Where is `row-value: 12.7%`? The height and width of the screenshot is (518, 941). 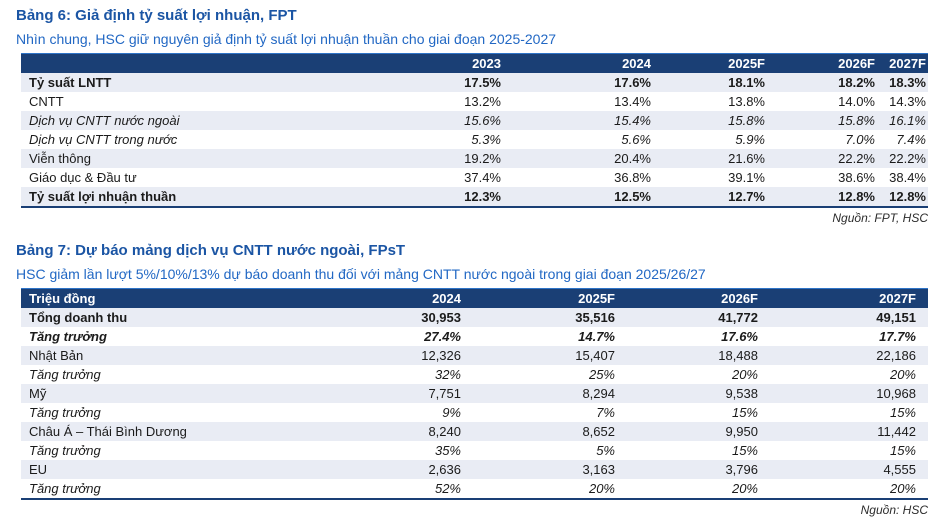
row-value: 12.7% is located at coordinates (710, 197).